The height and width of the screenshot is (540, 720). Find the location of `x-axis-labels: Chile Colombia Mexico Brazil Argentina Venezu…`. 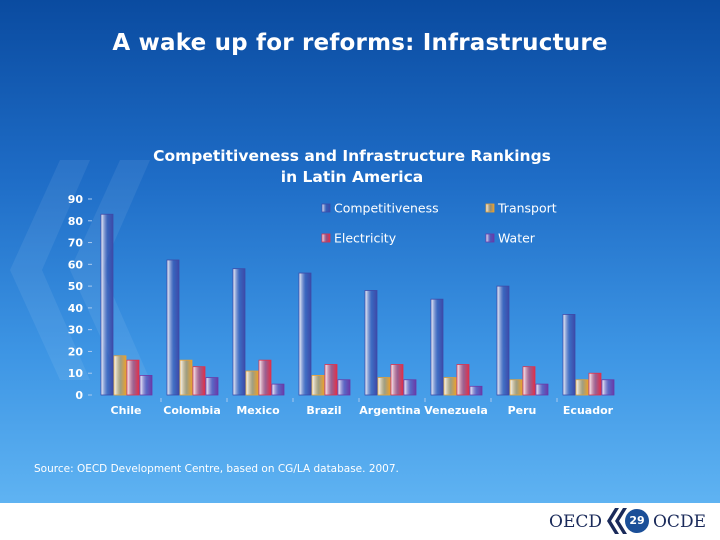

x-axis-labels: Chile Colombia Mexico Brazil Argentina Venezu… is located at coordinates (362, 407).